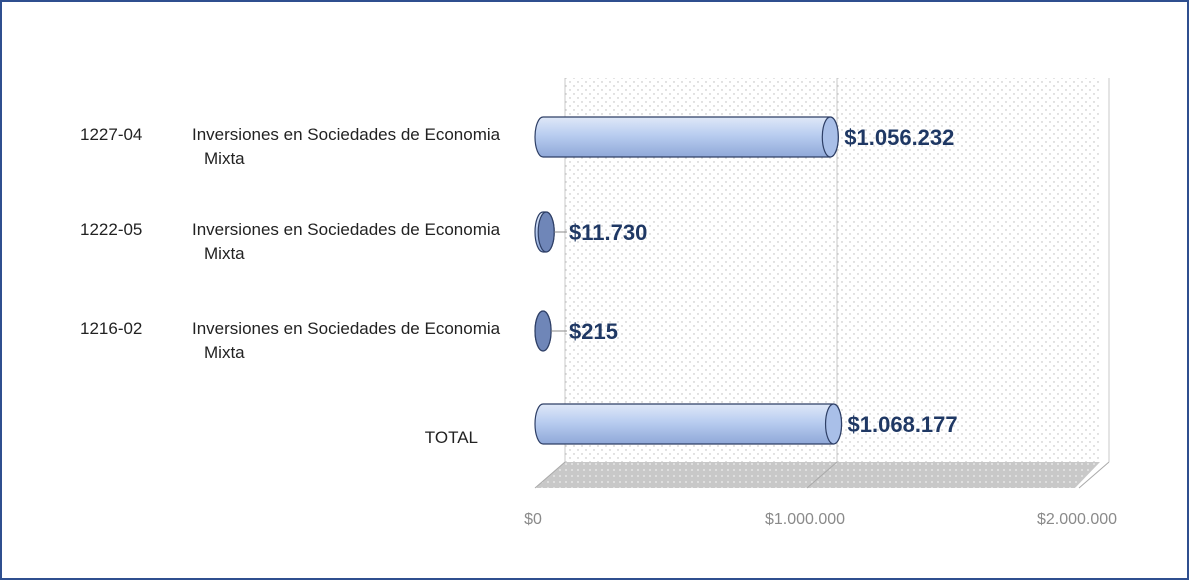  What do you see at coordinates (805, 519) in the screenshot?
I see `x-tick-label: $1.000.000` at bounding box center [805, 519].